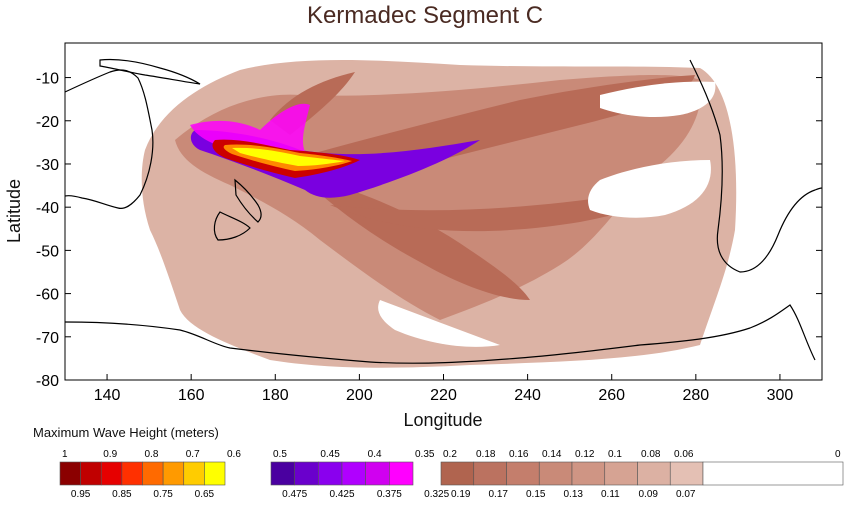  Describe the element at coordinates (14, 211) in the screenshot. I see `y-axis-label: Latitude` at that location.